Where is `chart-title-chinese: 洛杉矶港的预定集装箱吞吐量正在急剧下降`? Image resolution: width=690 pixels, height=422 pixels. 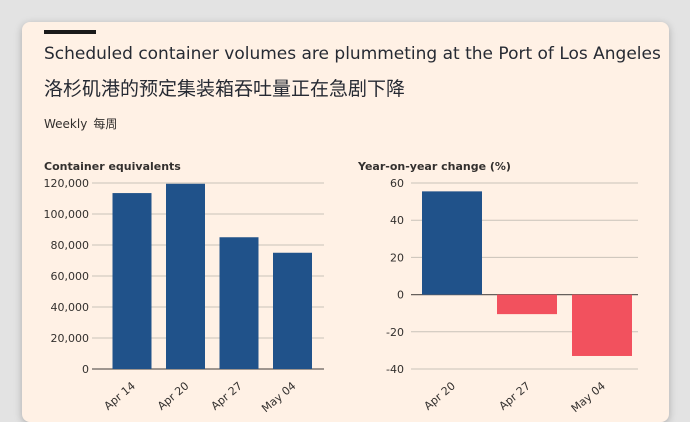
chart-title-chinese: 洛杉矶港的预定集装箱吞吐量正在急剧下降 is located at coordinates (225, 89).